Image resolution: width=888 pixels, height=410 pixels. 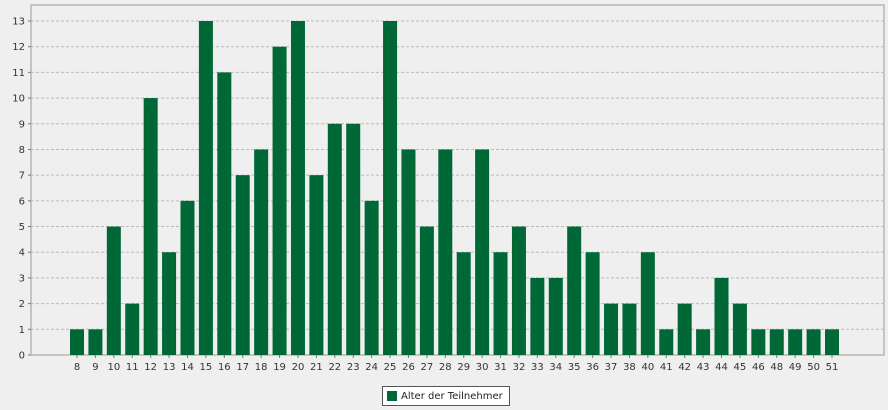 What do you see at coordinates (647, 367) in the screenshot?
I see `x-tick-label: 40` at bounding box center [647, 367].